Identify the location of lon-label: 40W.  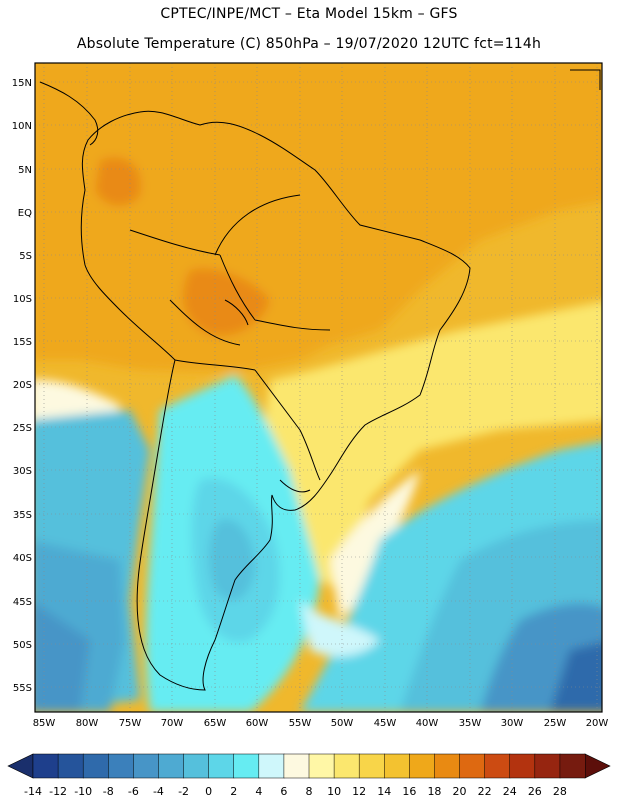
(427, 723).